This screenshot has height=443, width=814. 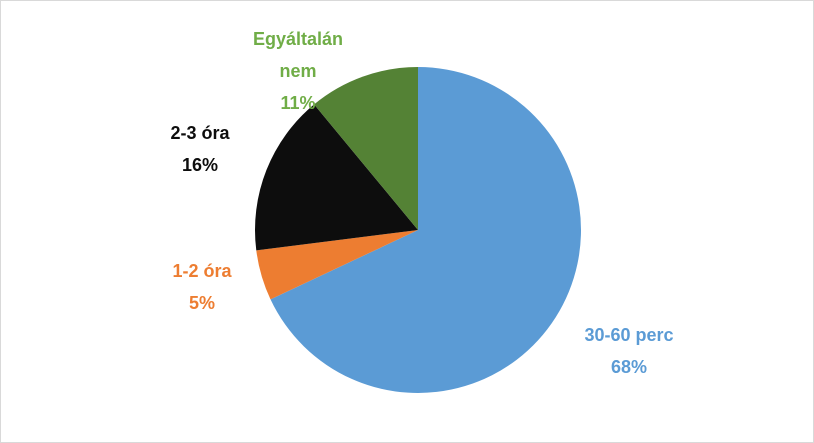 I want to click on slice-label: 2-3 óra, so click(x=200, y=133).